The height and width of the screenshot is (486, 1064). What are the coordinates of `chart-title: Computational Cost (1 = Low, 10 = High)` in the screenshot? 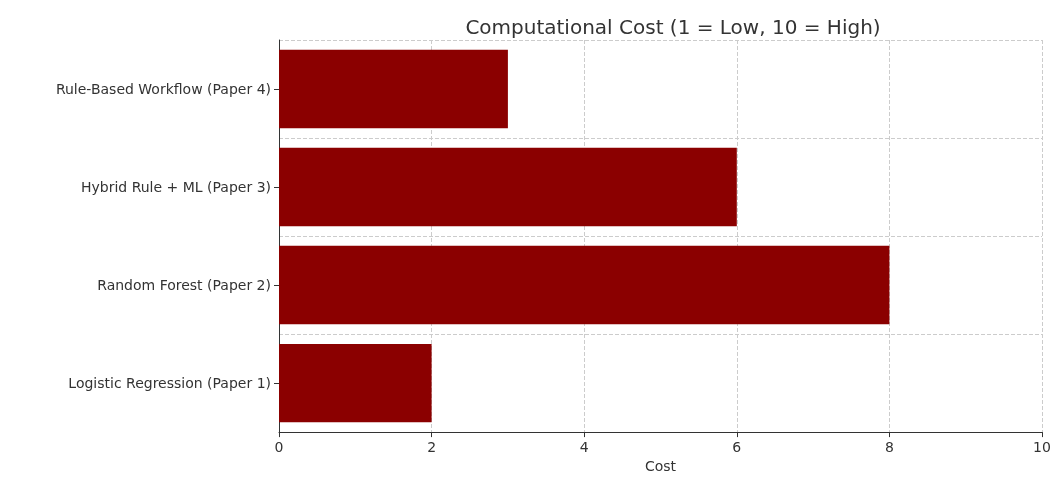 It's located at (673, 27).